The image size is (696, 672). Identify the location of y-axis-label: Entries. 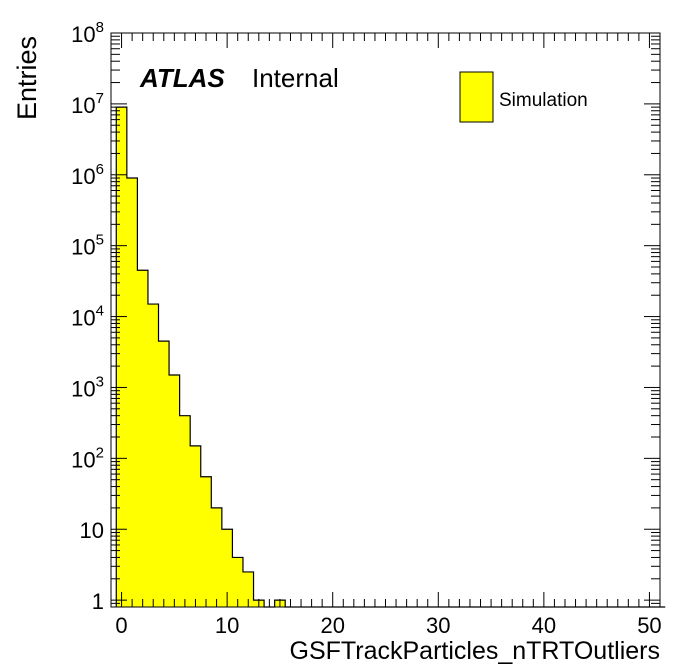
(27, 78).